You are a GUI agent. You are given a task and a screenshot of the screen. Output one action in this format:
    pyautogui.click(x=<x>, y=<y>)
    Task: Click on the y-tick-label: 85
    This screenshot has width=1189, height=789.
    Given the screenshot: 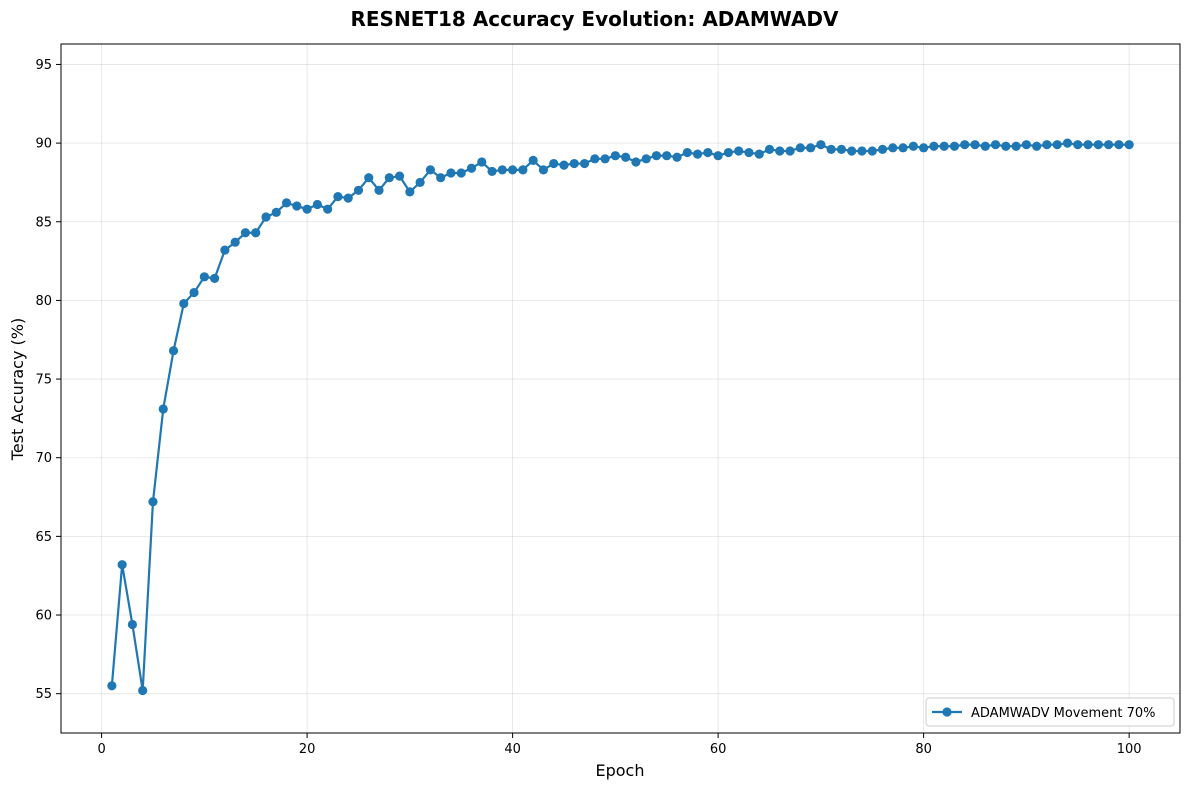 What is the action you would take?
    pyautogui.click(x=43, y=222)
    